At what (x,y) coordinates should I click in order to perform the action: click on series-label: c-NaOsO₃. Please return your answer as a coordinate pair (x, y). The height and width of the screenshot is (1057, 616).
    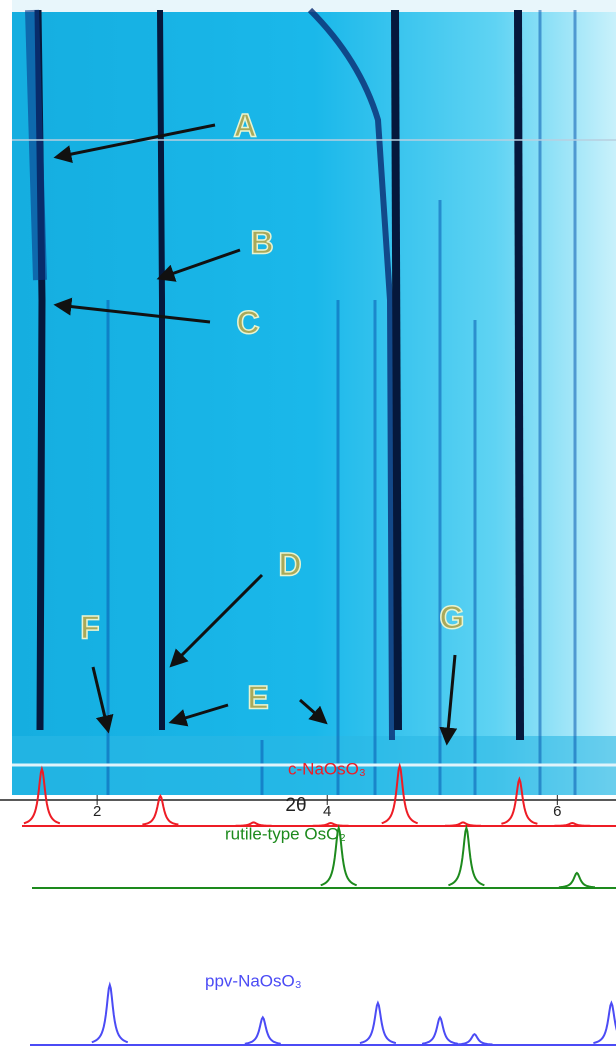
    Looking at the image, I should click on (327, 768).